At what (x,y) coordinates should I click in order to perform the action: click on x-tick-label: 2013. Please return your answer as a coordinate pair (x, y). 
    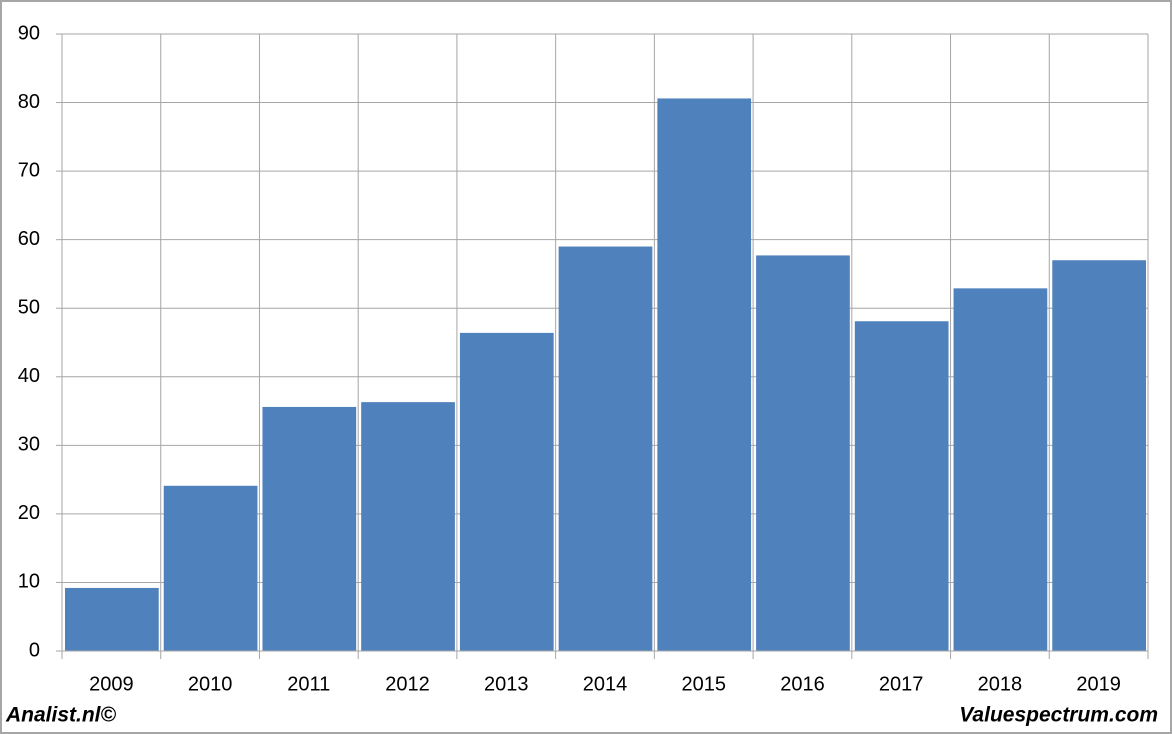
    Looking at the image, I should click on (506, 684).